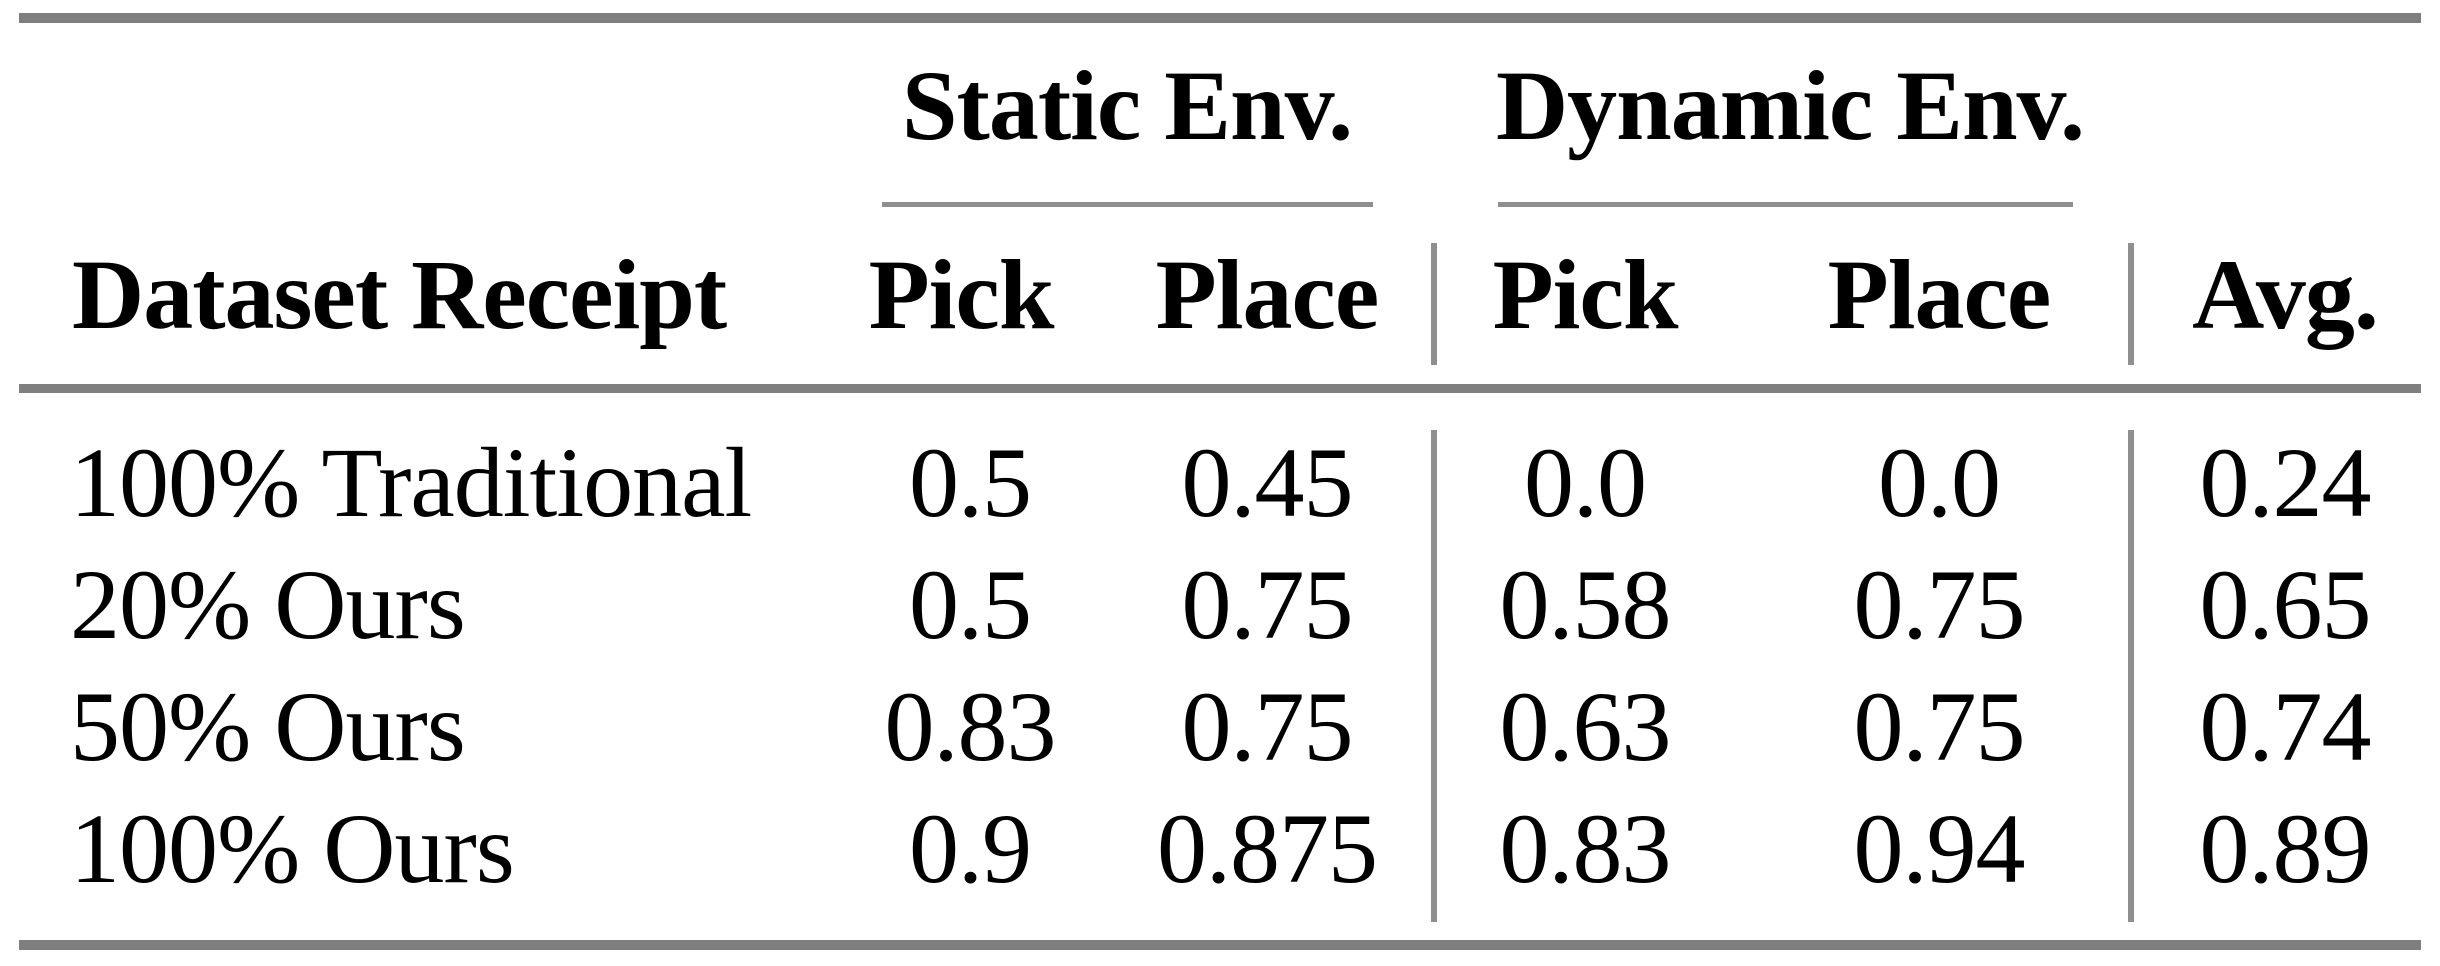 The height and width of the screenshot is (966, 2440). I want to click on cell-avg: 0.74, so click(2285, 726).